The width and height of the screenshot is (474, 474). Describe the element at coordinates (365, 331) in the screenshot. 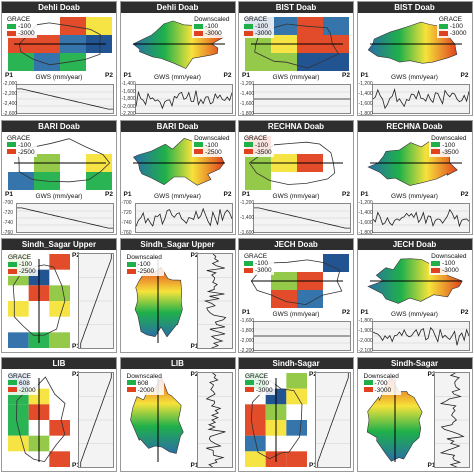

I see `y-tick-label: -1,900` at that location.